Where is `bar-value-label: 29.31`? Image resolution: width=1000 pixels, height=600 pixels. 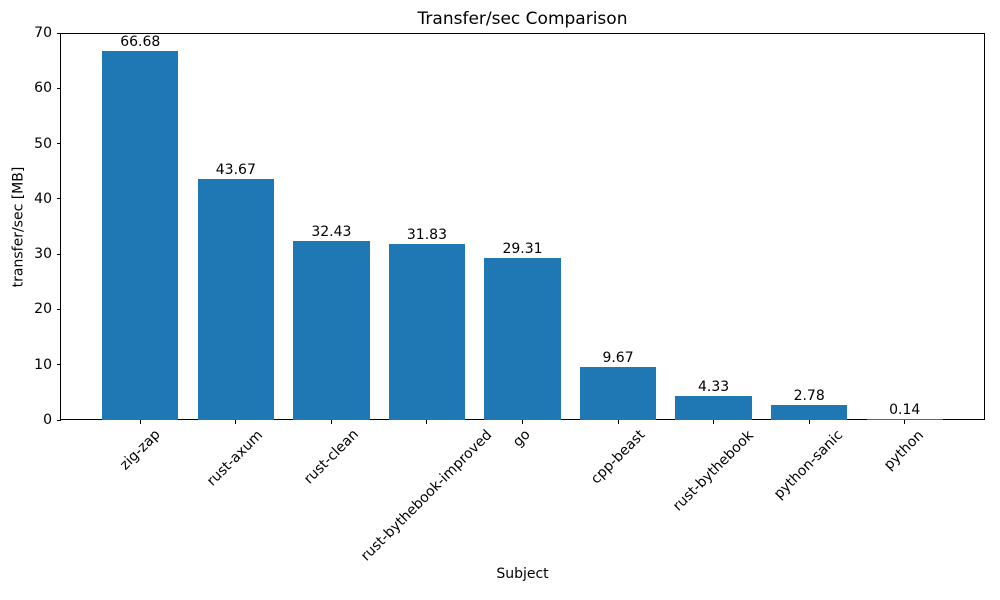 bar-value-label: 29.31 is located at coordinates (522, 248).